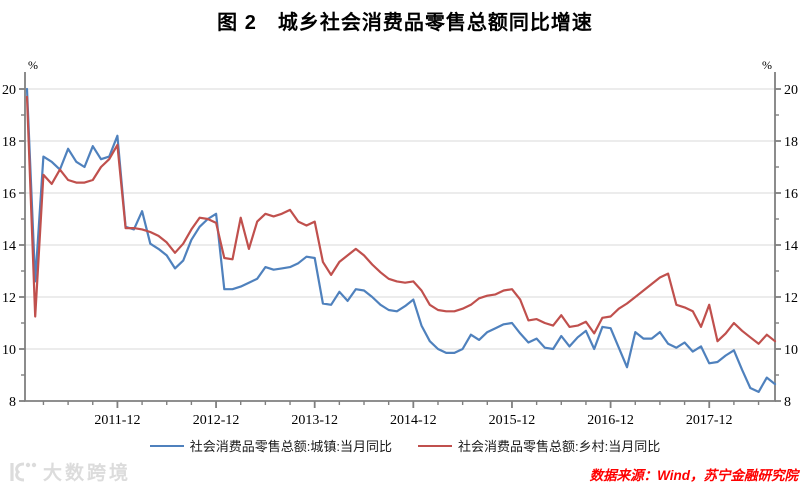 The height and width of the screenshot is (488, 810). Describe the element at coordinates (413, 420) in the screenshot. I see `svg-text: 2014-12` at that location.